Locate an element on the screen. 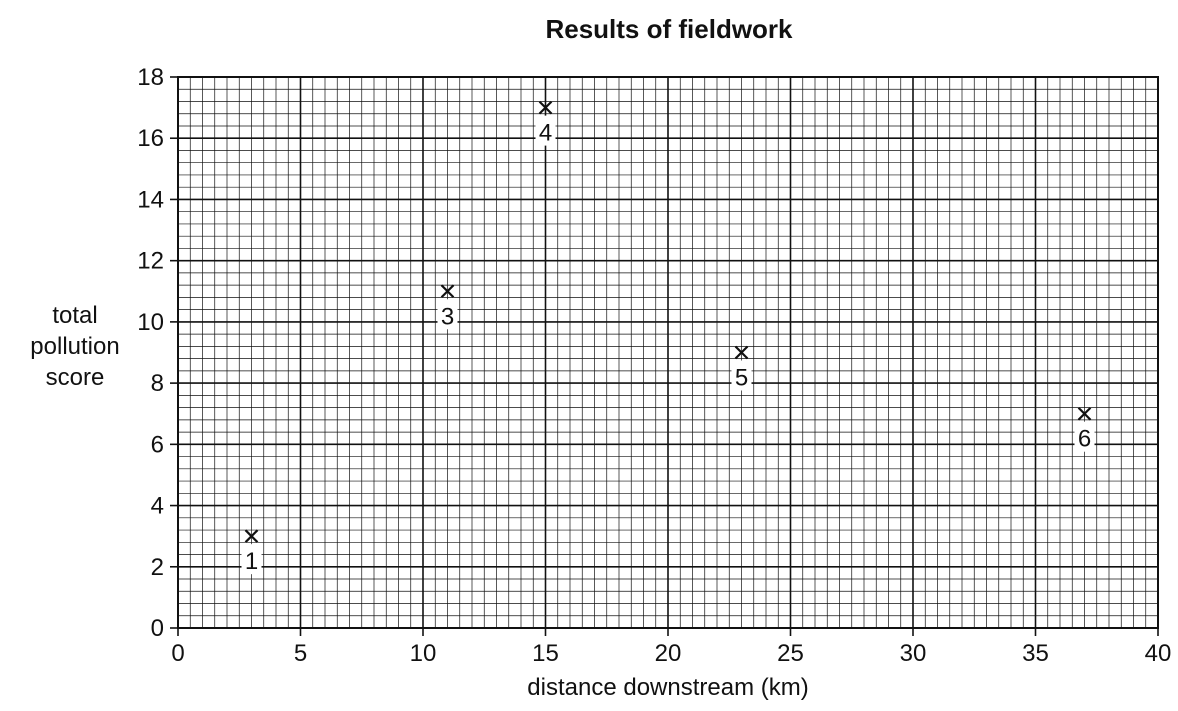 The image size is (1178, 711). x-tick-label: 10 is located at coordinates (423, 653).